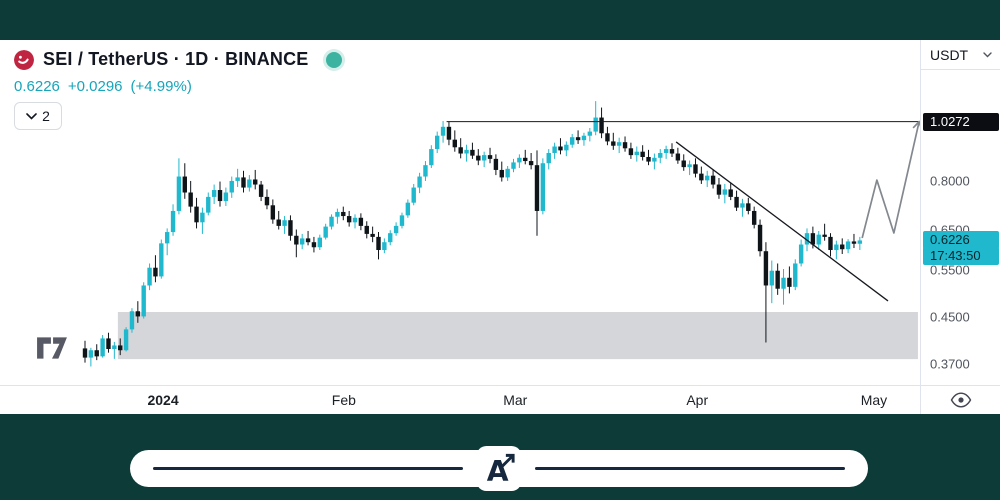 The width and height of the screenshot is (1000, 500). Describe the element at coordinates (163, 400) in the screenshot. I see `time-axis-label: 2024` at that location.